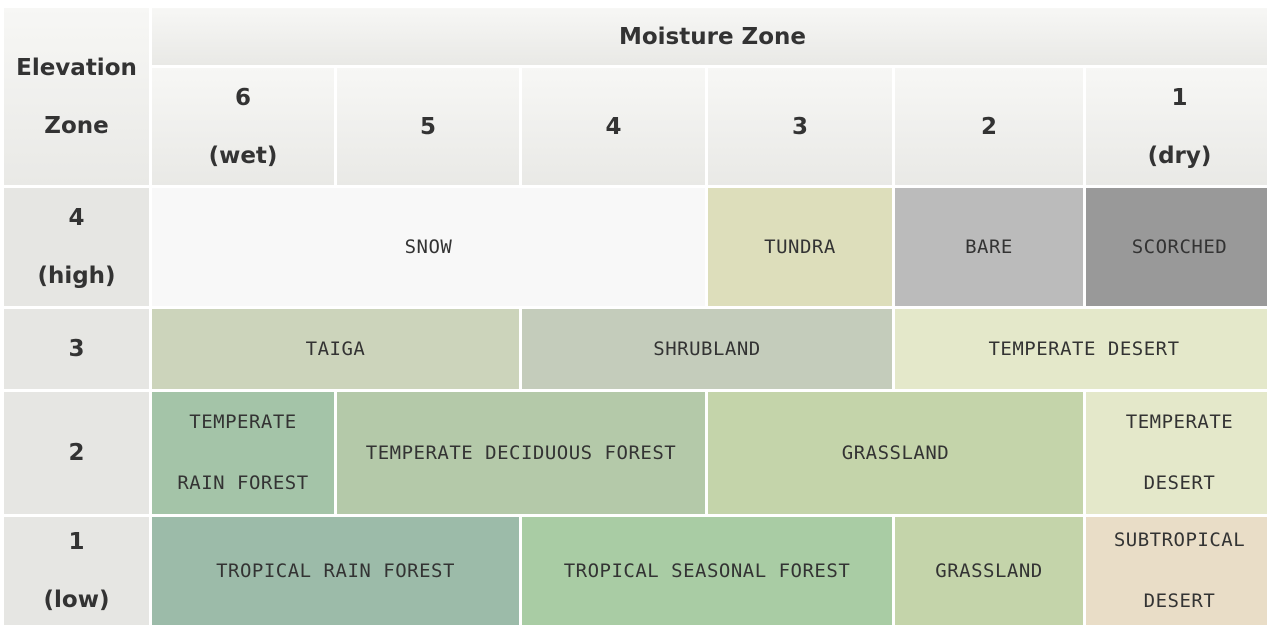 Image resolution: width=1267 pixels, height=632 pixels. I want to click on biome-label-line: SHRUBLAND, so click(707, 348).